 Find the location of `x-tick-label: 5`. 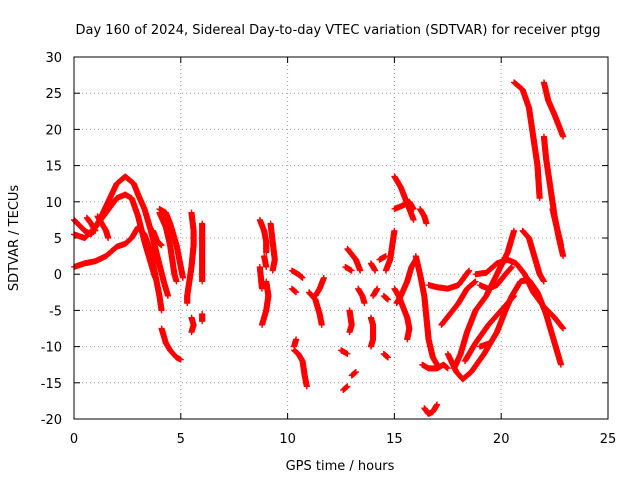

x-tick-label: 5 is located at coordinates (181, 439).